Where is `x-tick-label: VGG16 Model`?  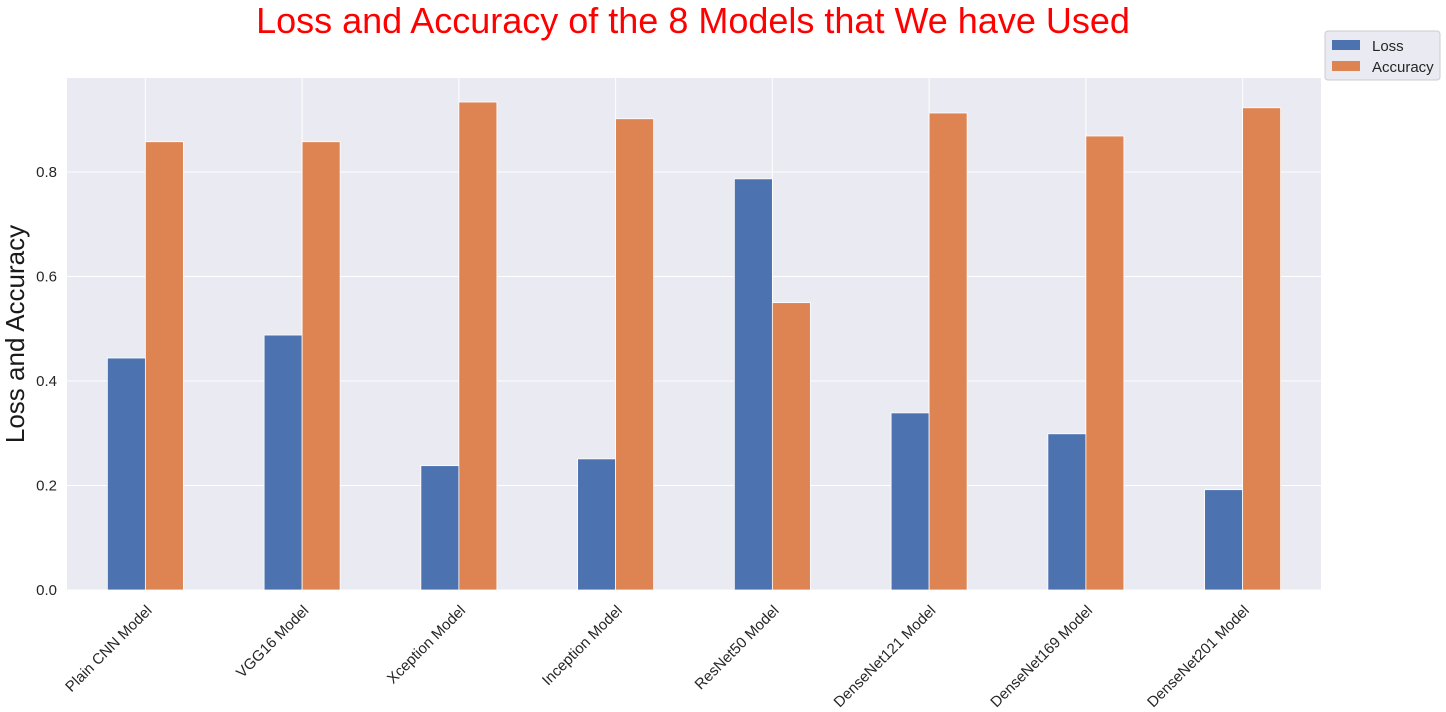
x-tick-label: VGG16 Model is located at coordinates (272, 641).